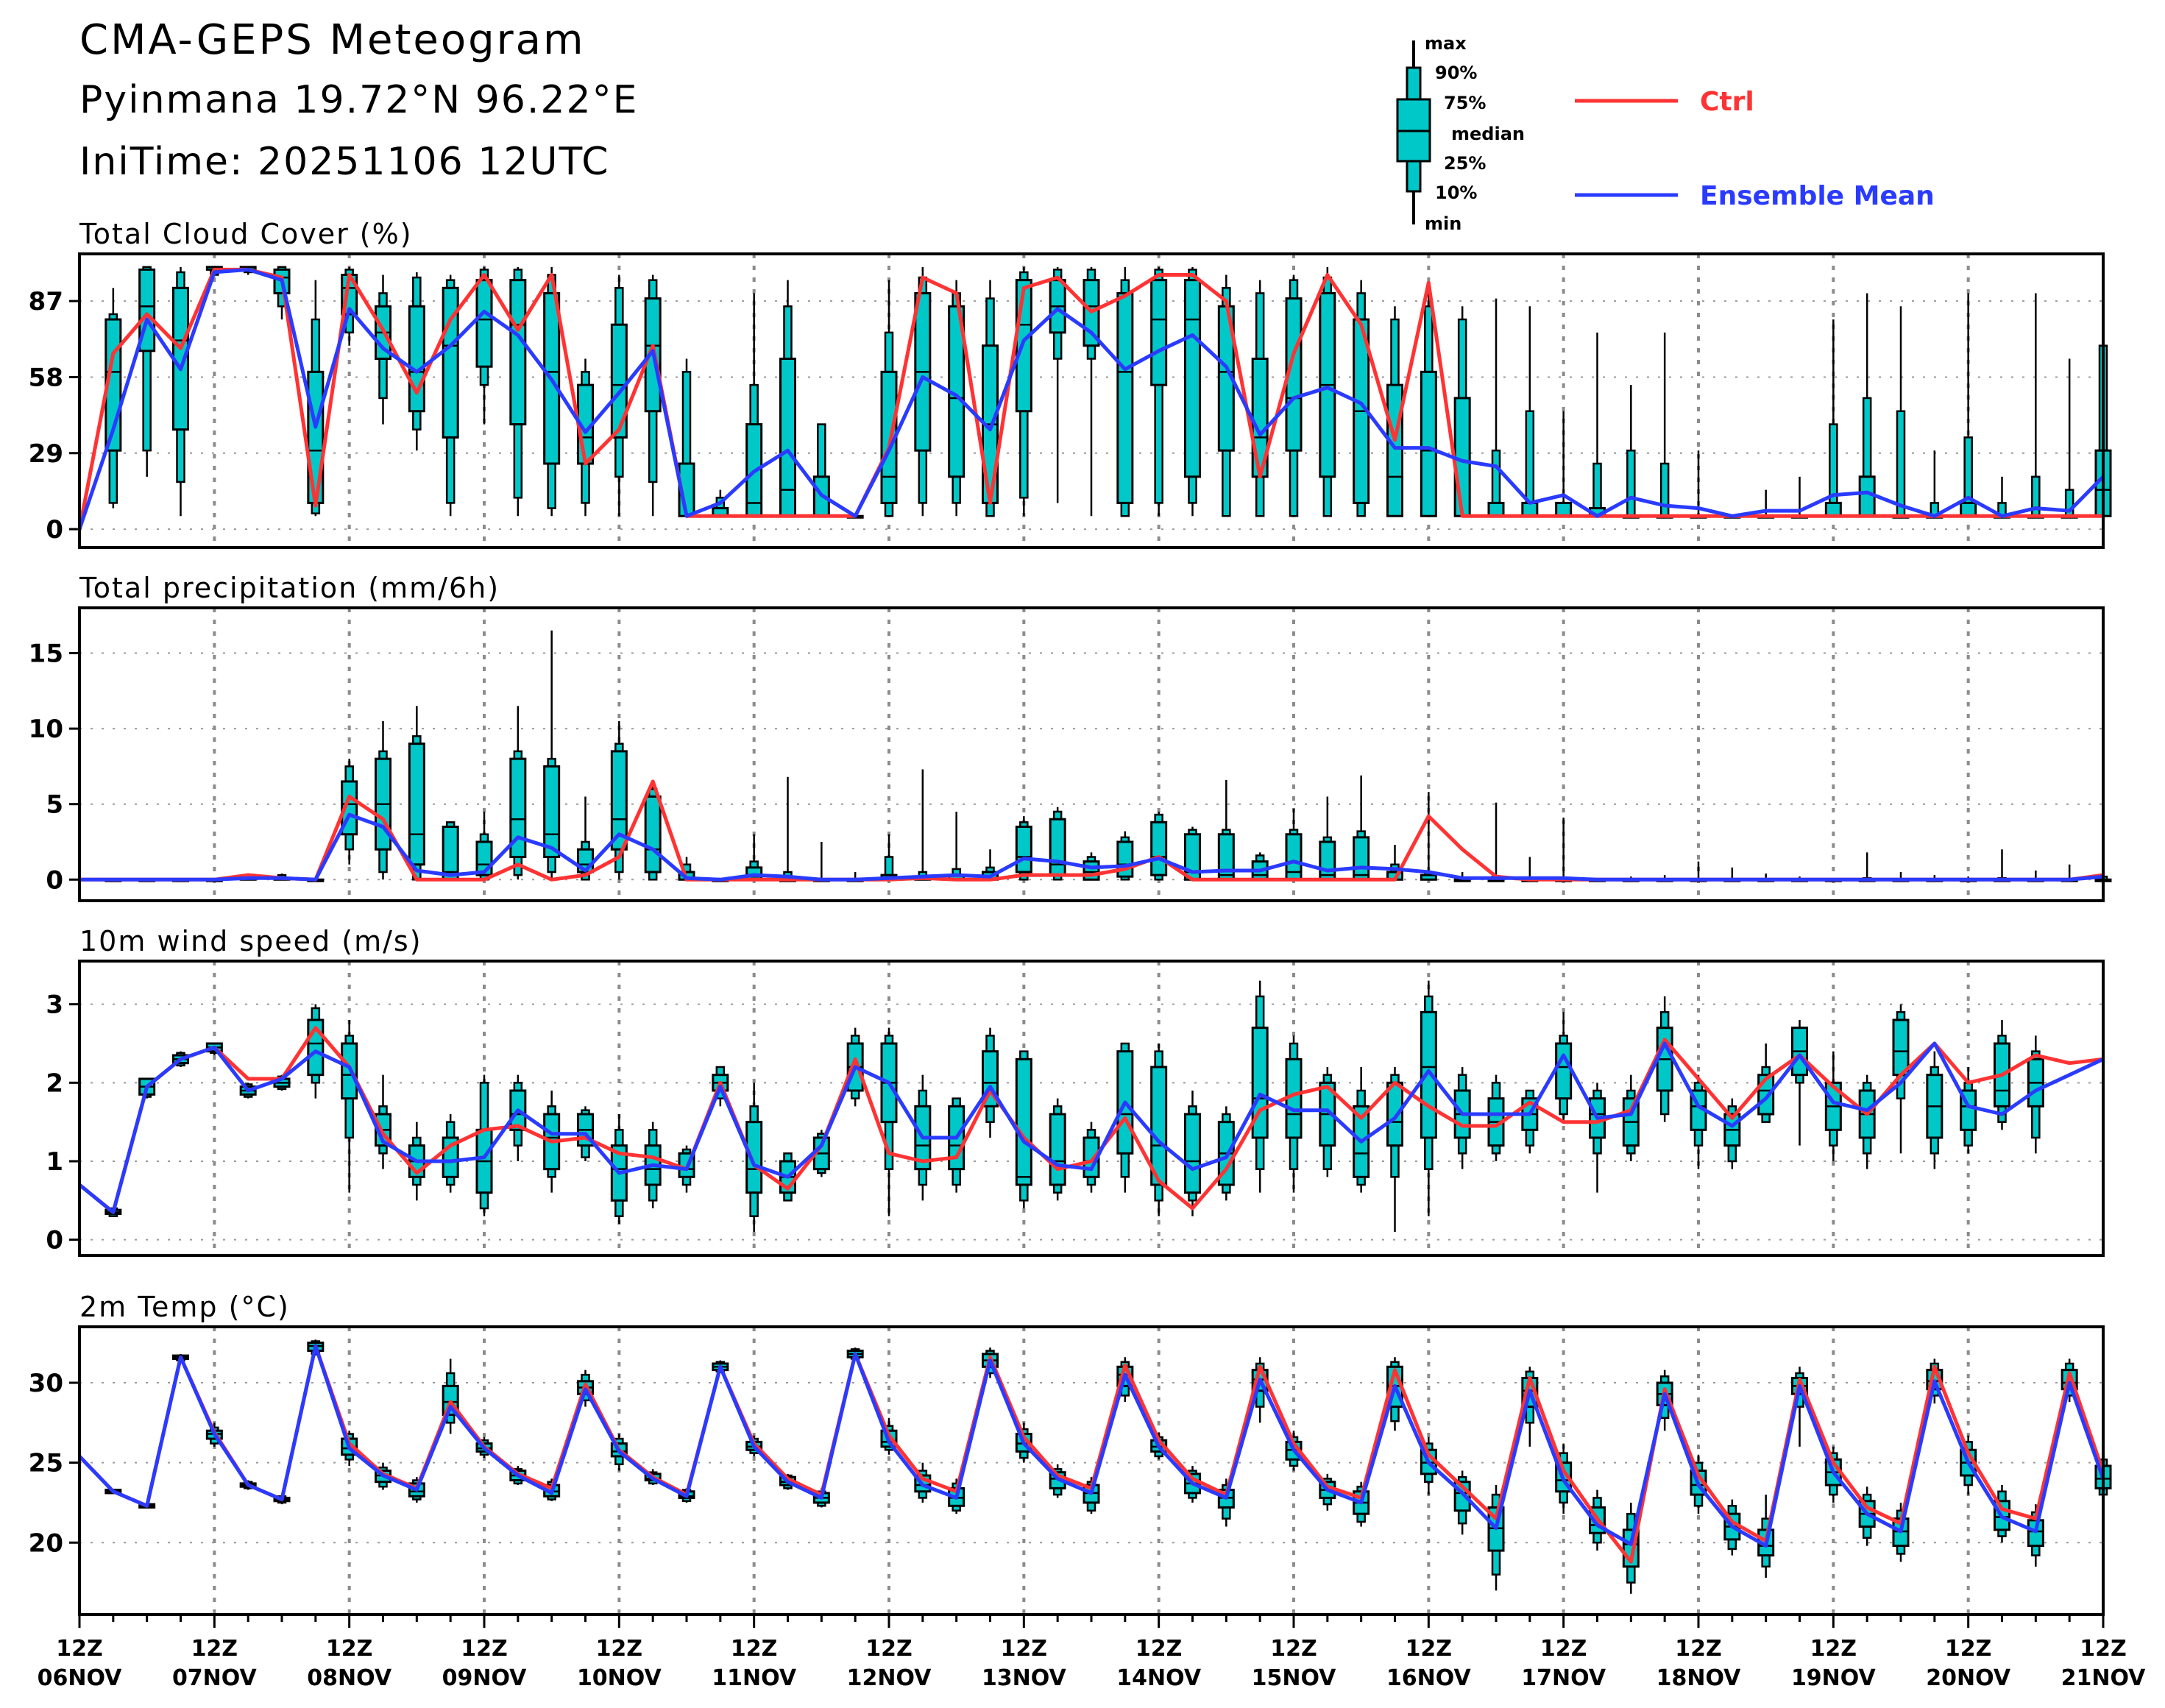  Describe the element at coordinates (246, 234) in the screenshot. I see `panel-title: Total Cloud Cover (%)` at that location.